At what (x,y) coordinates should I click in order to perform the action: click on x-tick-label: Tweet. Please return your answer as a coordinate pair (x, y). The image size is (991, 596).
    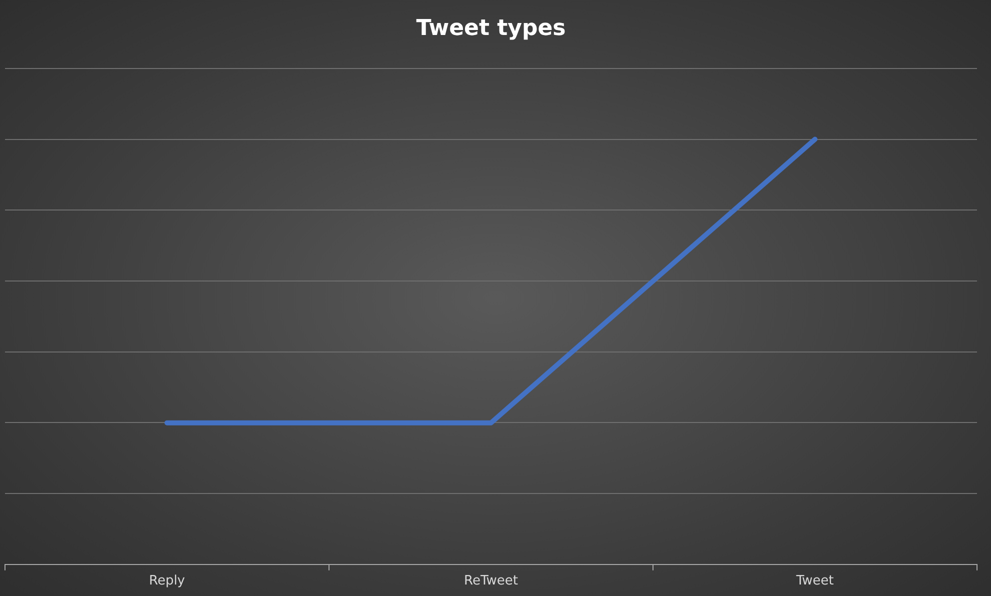
    Looking at the image, I should click on (814, 581).